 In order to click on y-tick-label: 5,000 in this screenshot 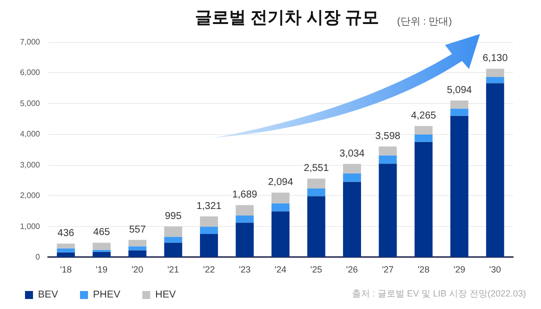, I will do `click(30, 103)`.